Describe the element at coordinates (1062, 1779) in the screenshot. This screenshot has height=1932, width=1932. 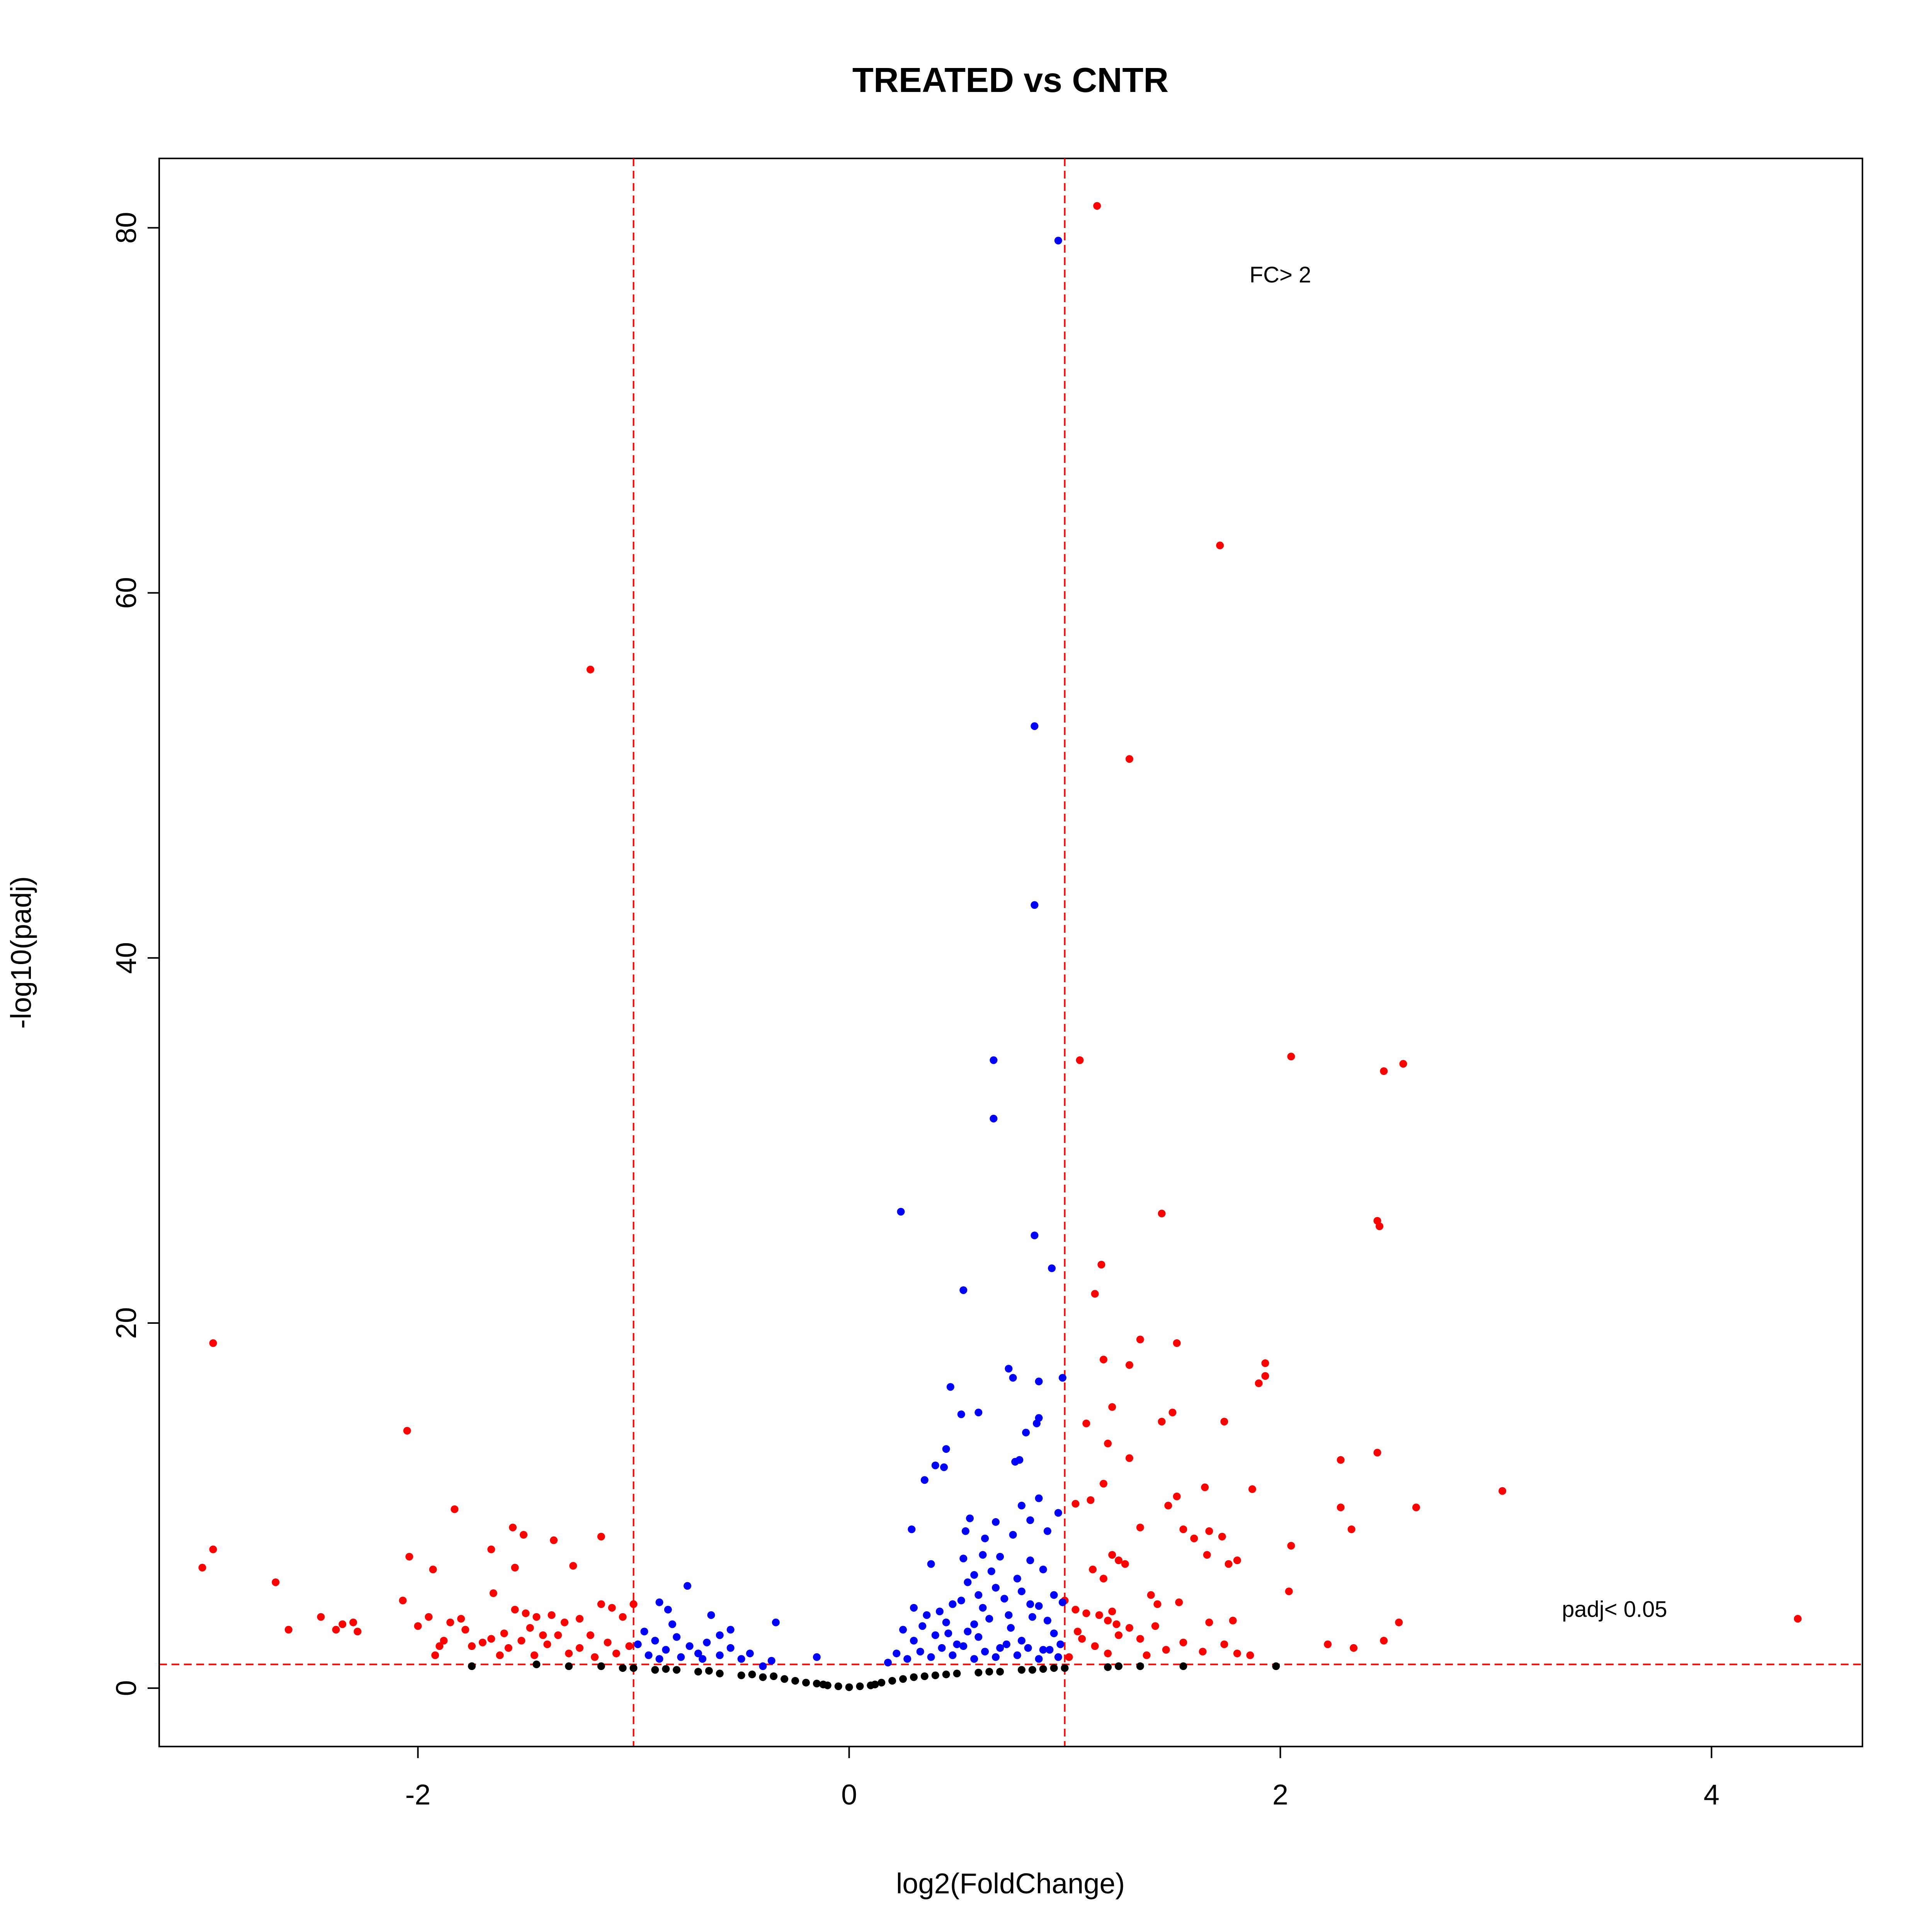
I see `x-axis: -2 0 2 4` at that location.